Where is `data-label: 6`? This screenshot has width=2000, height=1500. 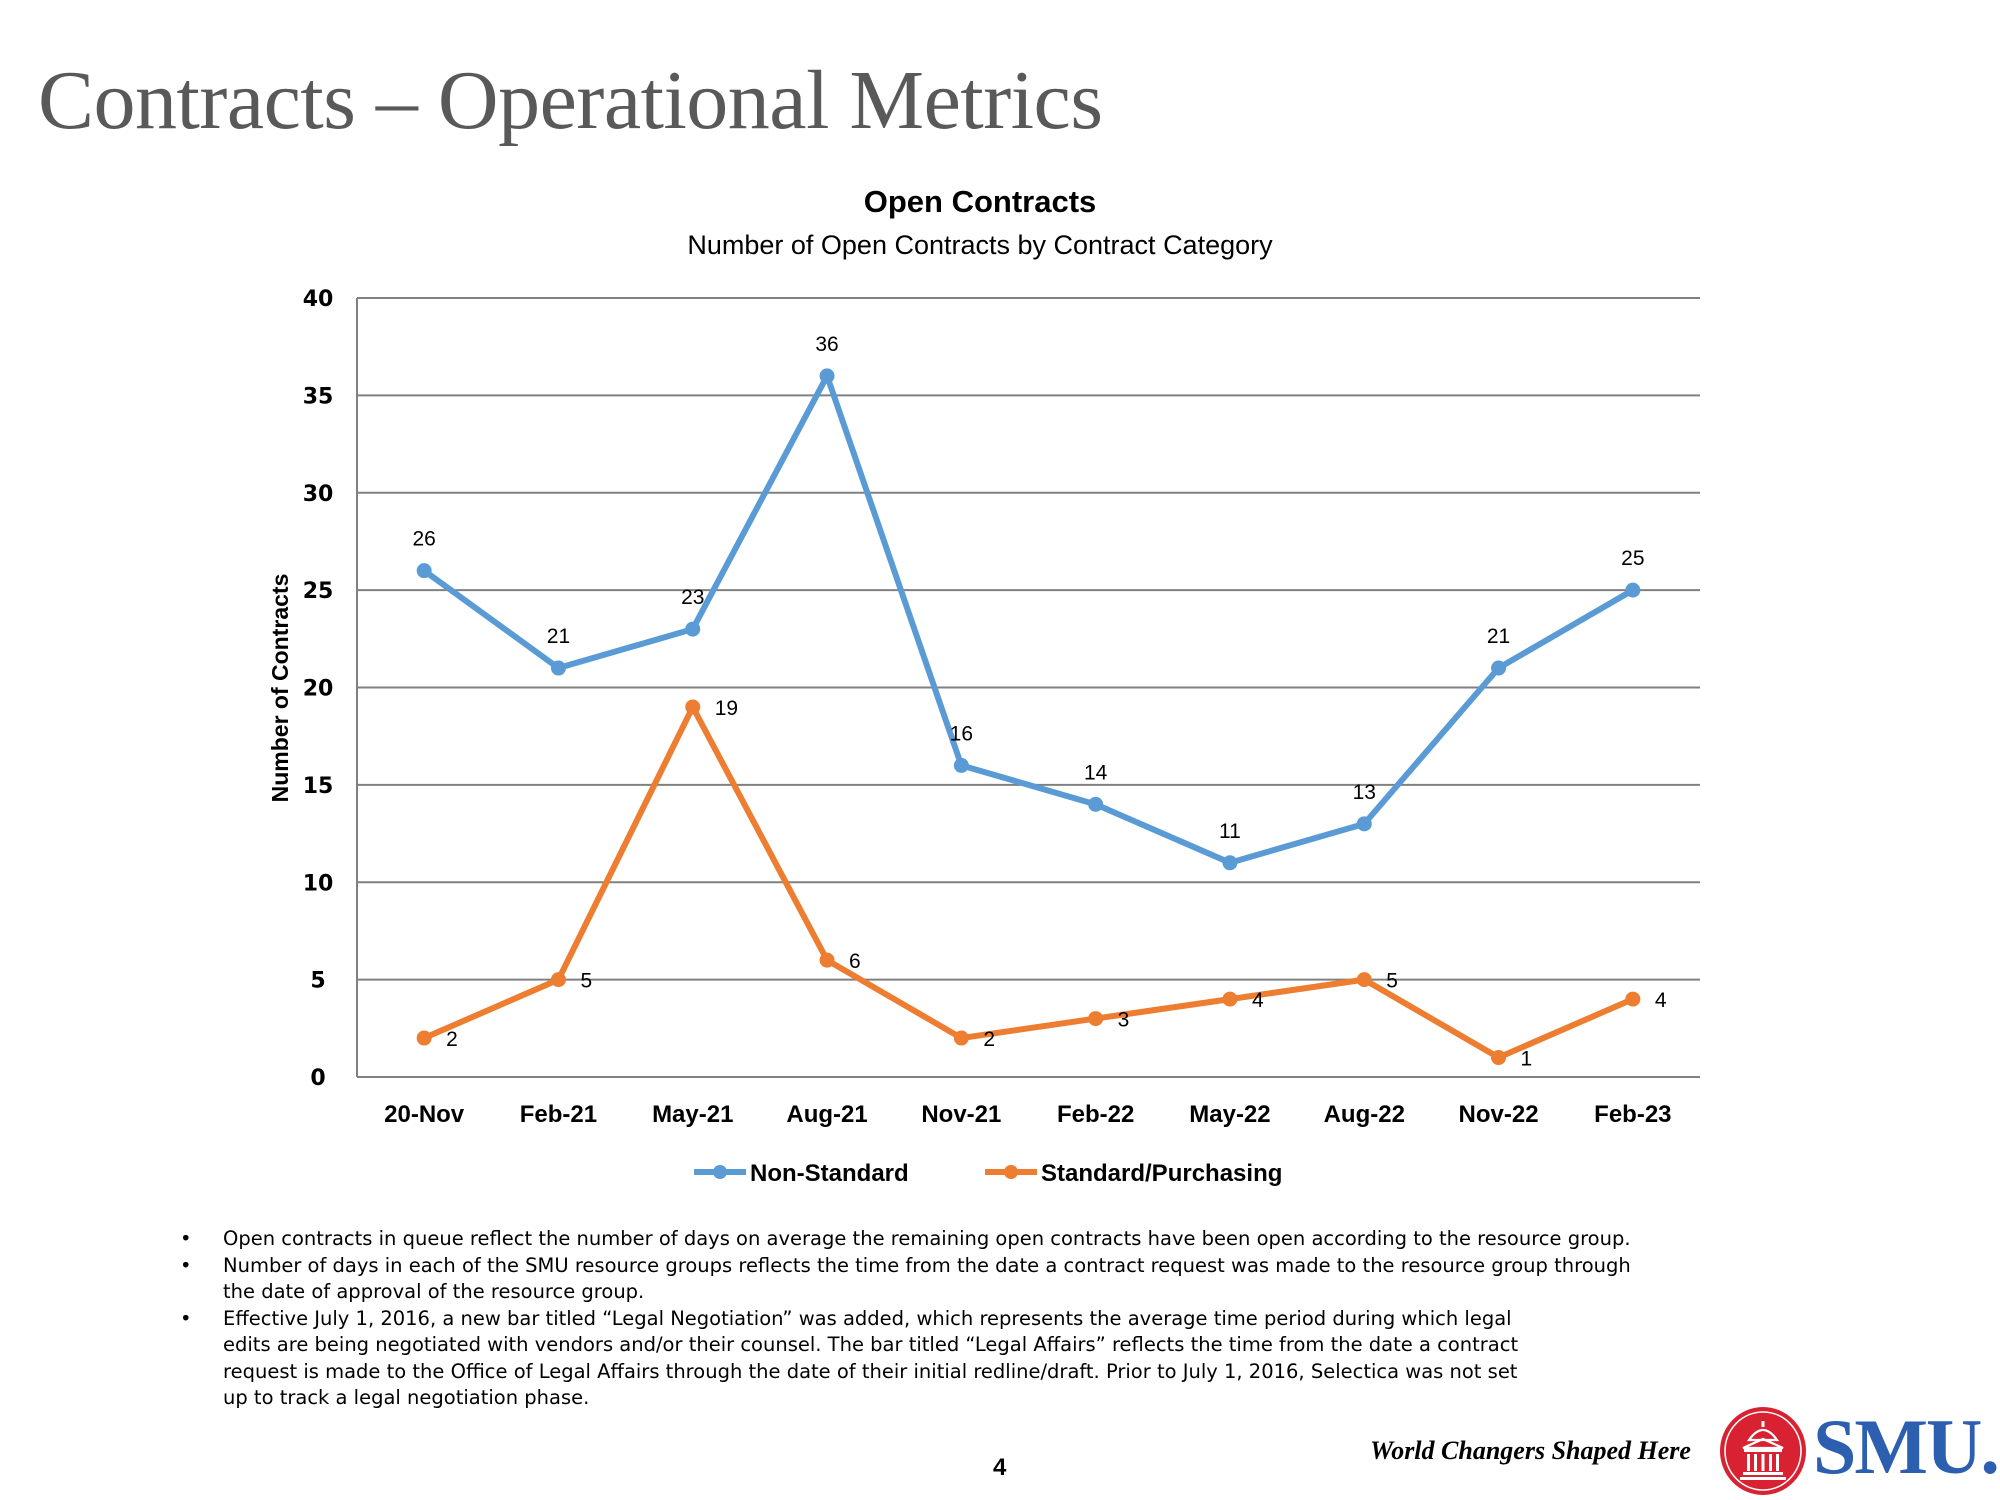 data-label: 6 is located at coordinates (855, 961).